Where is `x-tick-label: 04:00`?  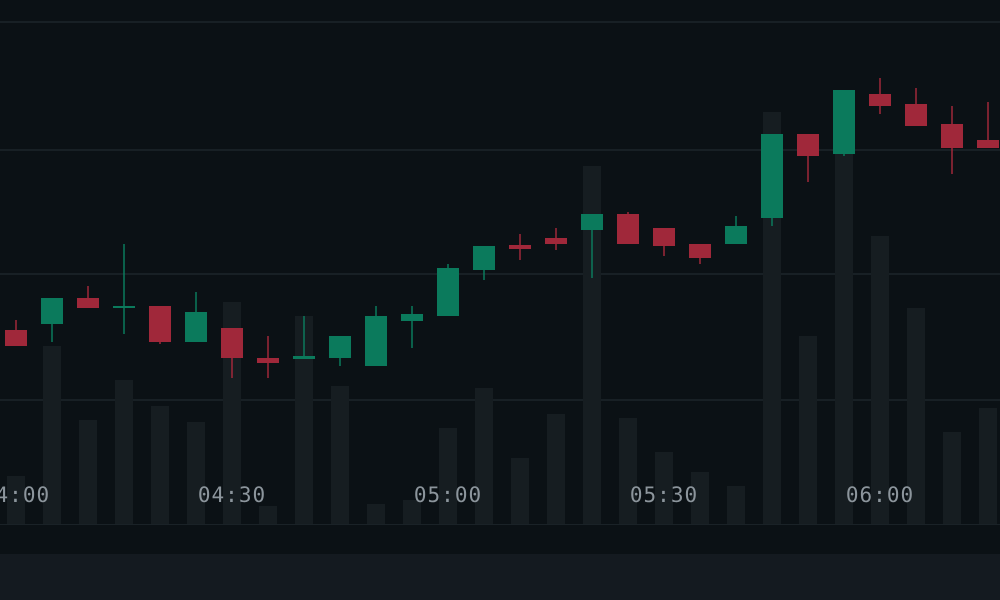
x-tick-label: 04:00 is located at coordinates (25, 495).